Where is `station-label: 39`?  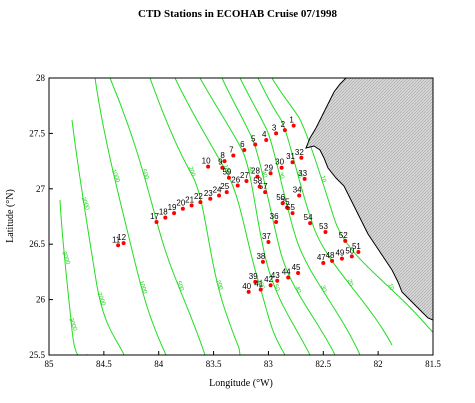 station-label: 39 is located at coordinates (253, 276).